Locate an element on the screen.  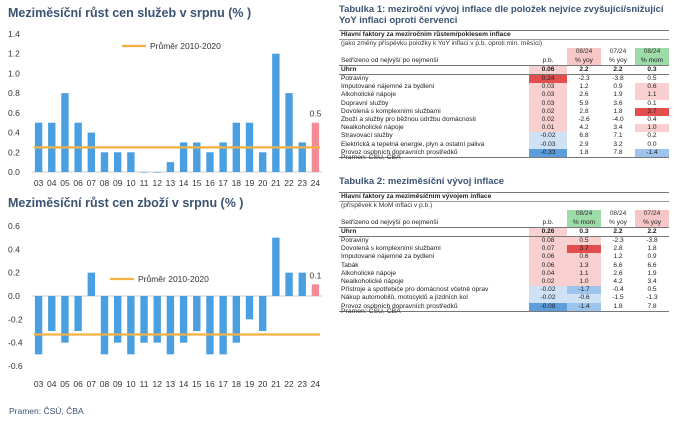
legend-label: Průměr 2010-2020 is located at coordinates (185, 46).